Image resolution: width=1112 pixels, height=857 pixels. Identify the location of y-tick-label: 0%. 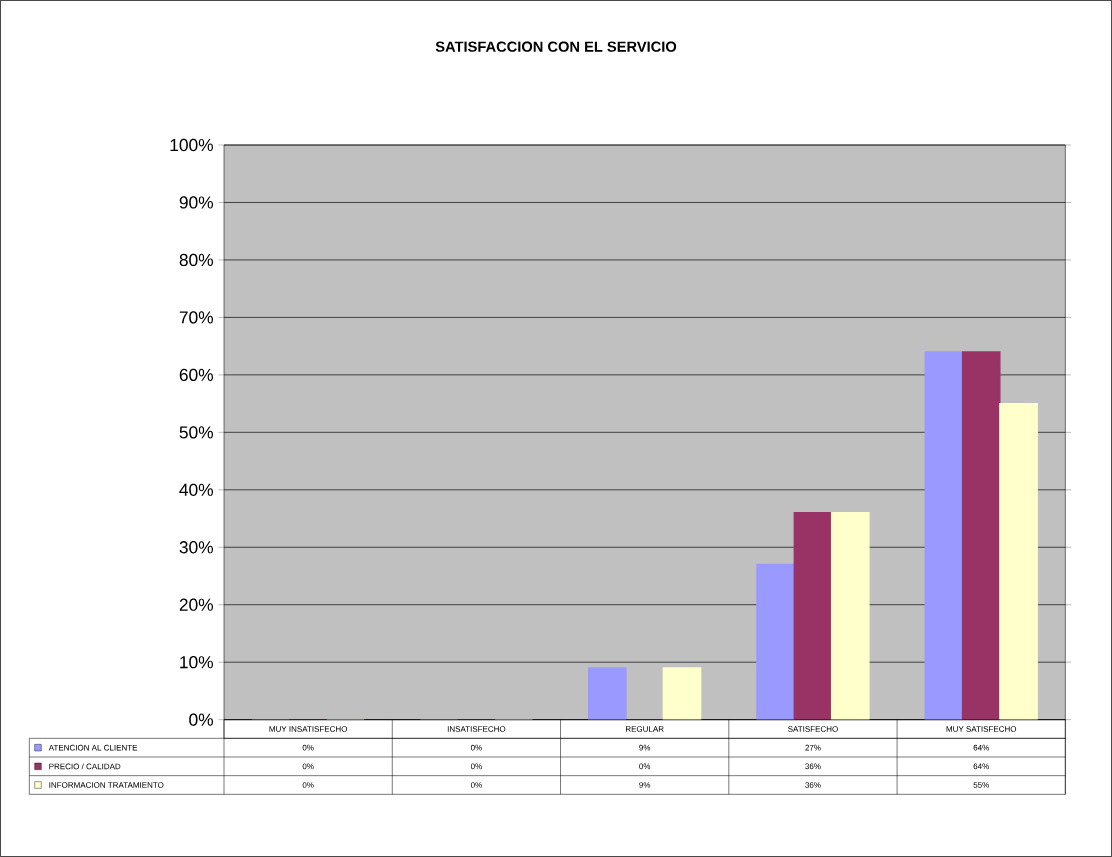
(201, 719).